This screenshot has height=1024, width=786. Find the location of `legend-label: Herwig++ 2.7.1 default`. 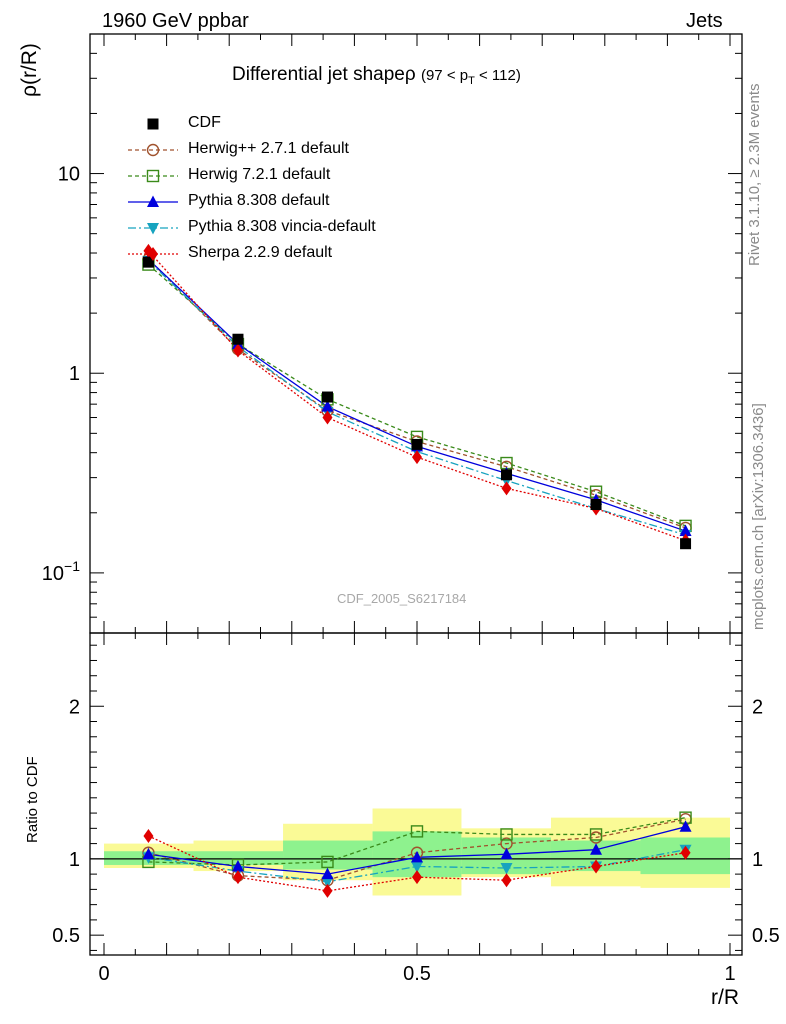

legend-label: Herwig++ 2.7.1 default is located at coordinates (268, 148).